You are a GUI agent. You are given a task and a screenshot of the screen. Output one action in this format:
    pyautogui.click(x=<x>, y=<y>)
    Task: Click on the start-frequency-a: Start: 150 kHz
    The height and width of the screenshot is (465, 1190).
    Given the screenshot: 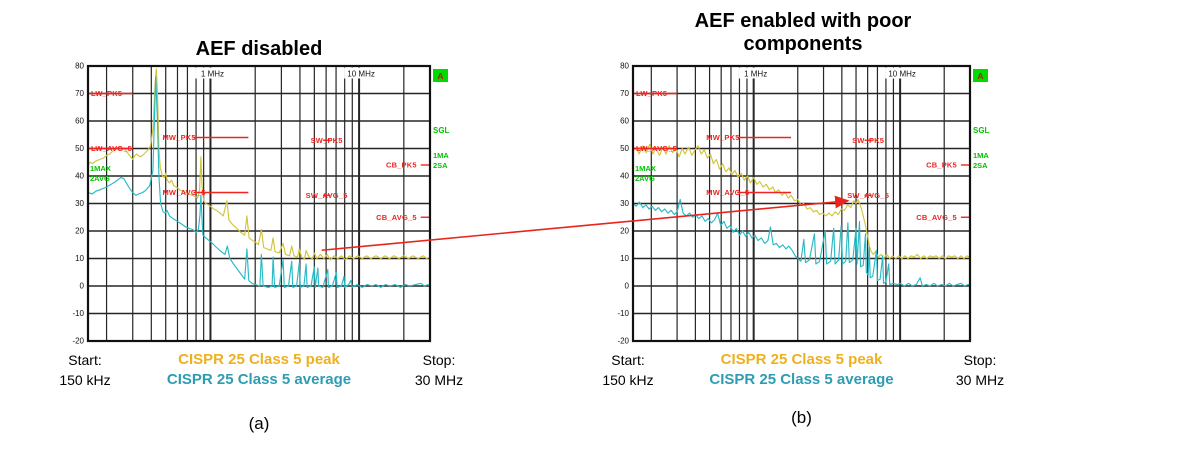 What is the action you would take?
    pyautogui.click(x=85, y=370)
    